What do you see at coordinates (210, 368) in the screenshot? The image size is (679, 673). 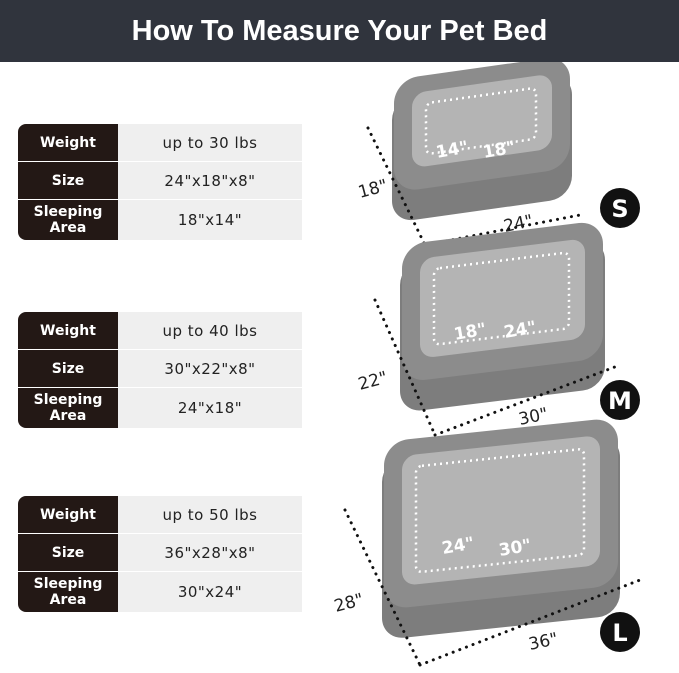 I see `size-value: 30"x22"x8"` at bounding box center [210, 368].